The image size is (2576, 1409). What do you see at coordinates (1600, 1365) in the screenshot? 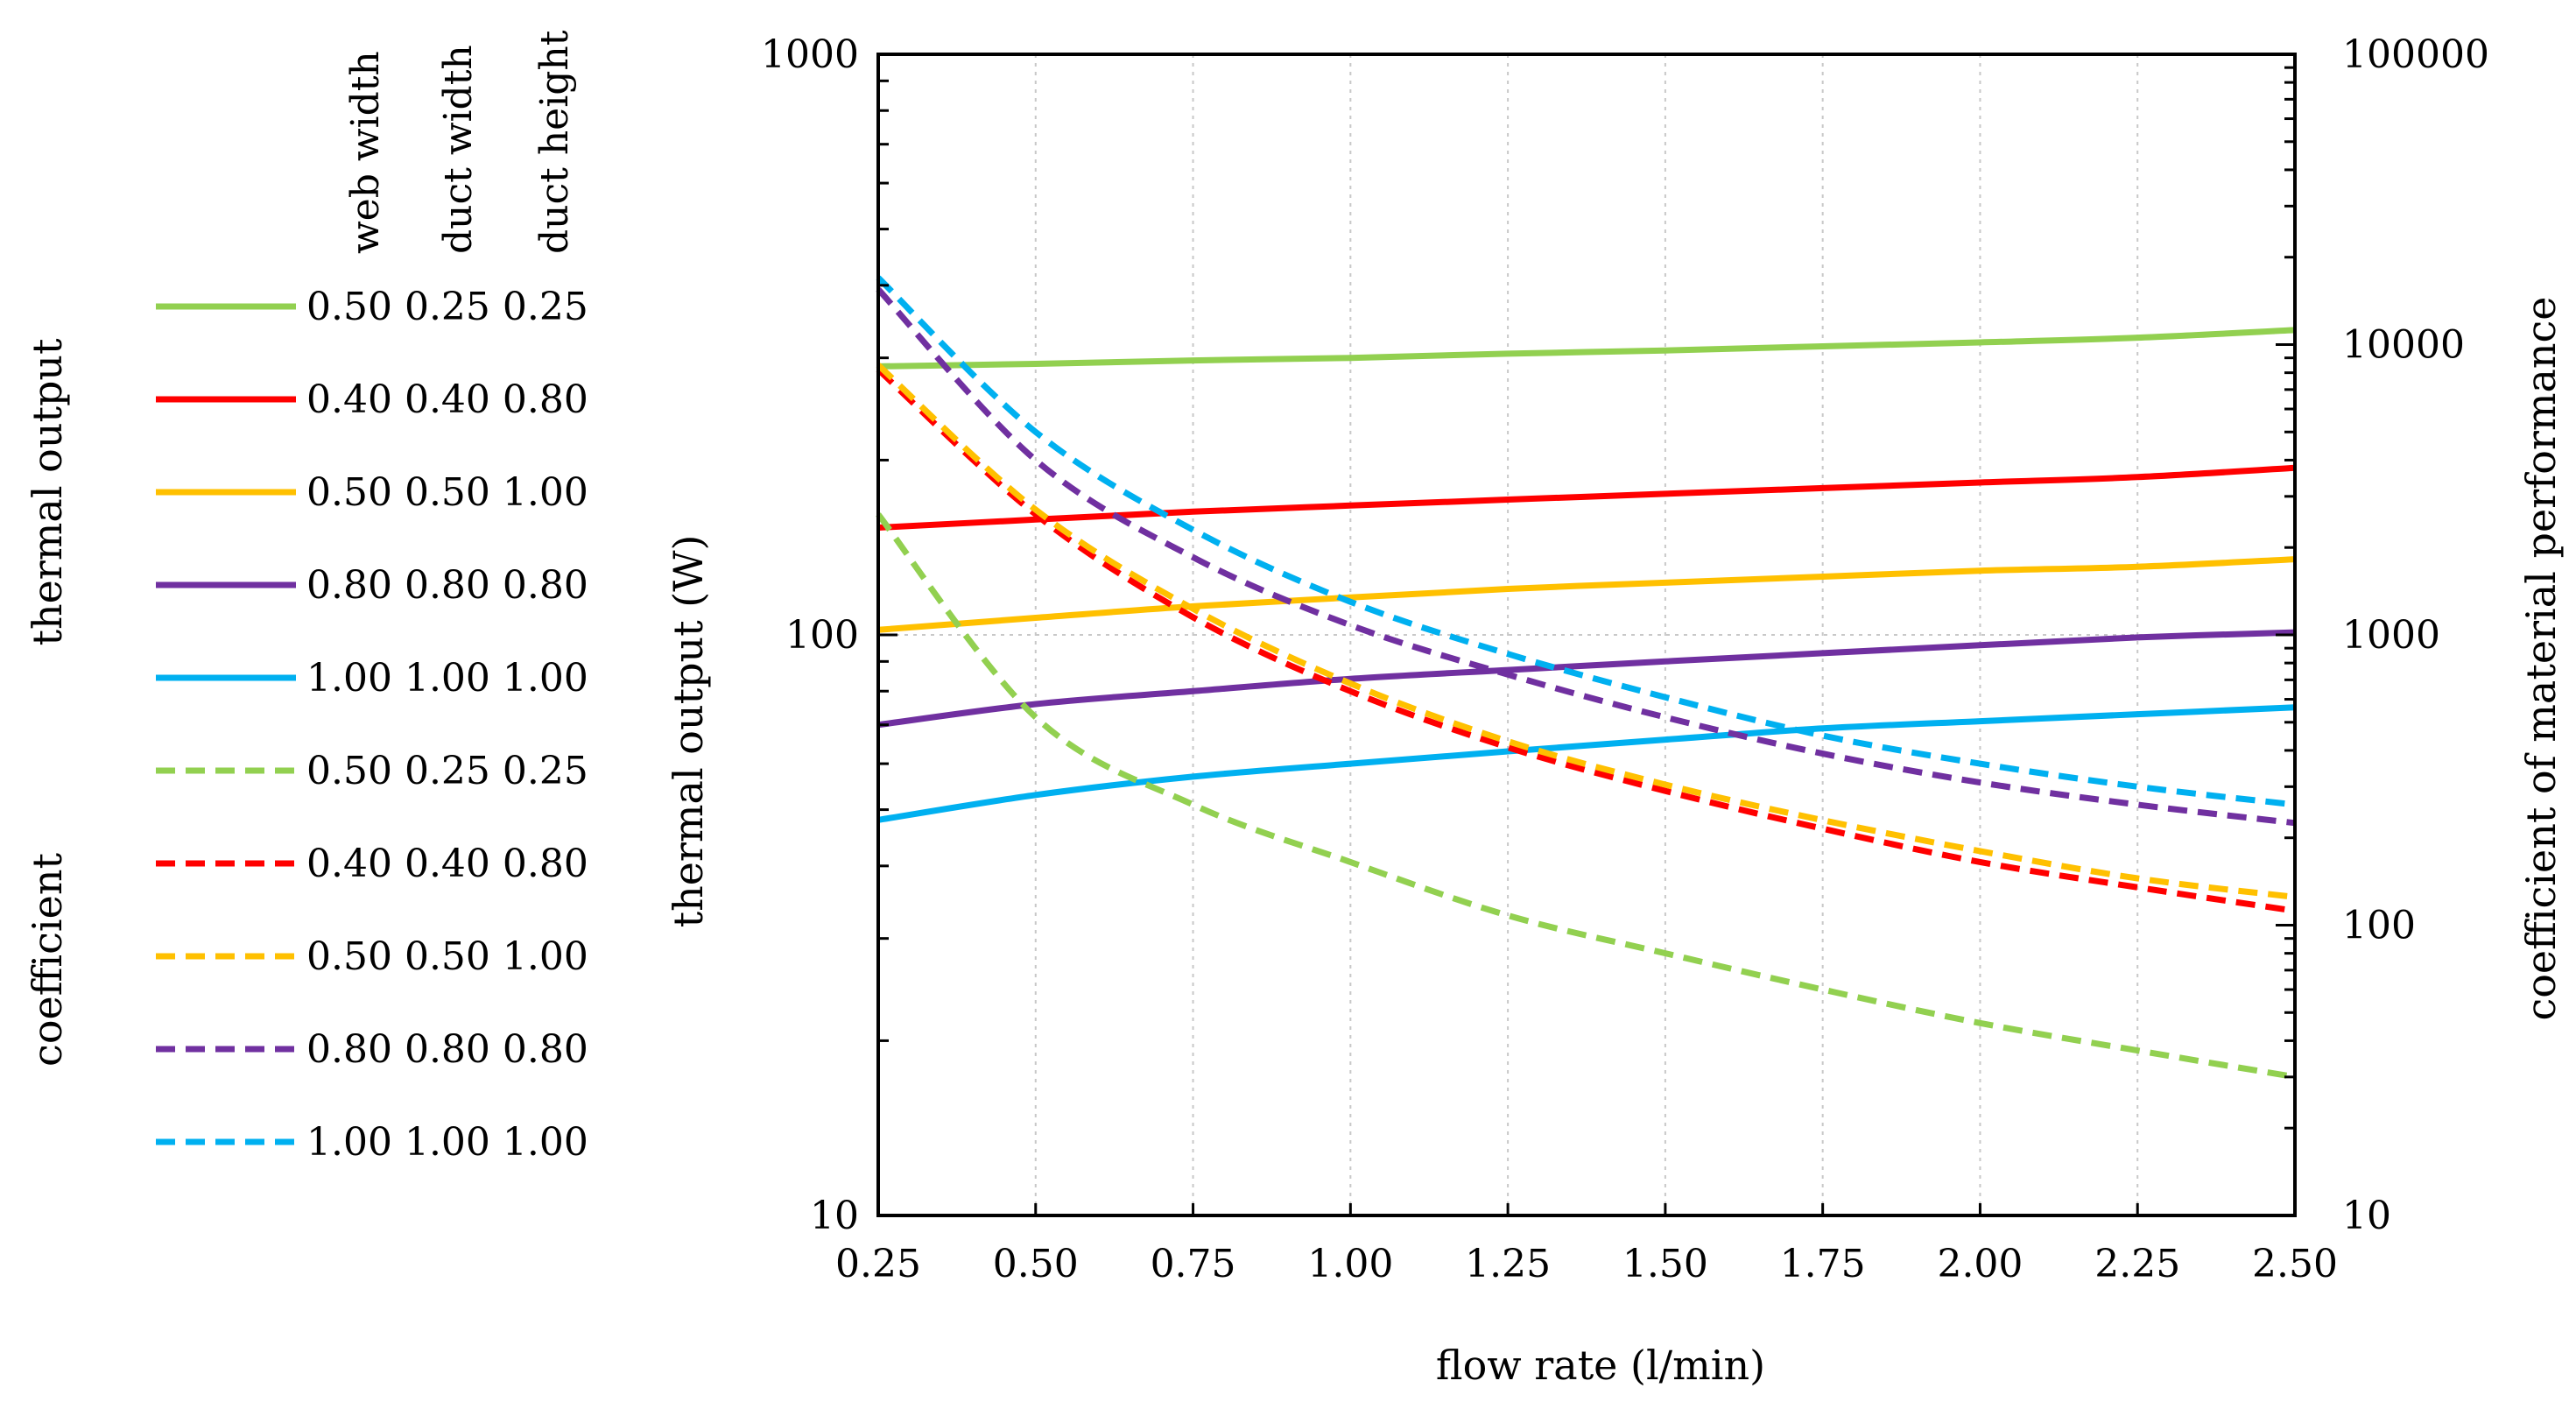
I see `x-axis-title: flow rate (l/min)` at bounding box center [1600, 1365].